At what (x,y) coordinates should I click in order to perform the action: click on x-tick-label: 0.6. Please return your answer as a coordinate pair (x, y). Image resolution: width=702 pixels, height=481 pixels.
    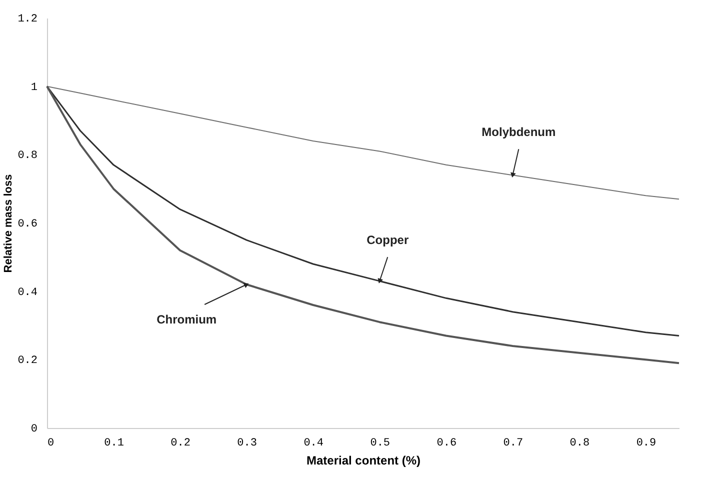
    Looking at the image, I should click on (446, 444).